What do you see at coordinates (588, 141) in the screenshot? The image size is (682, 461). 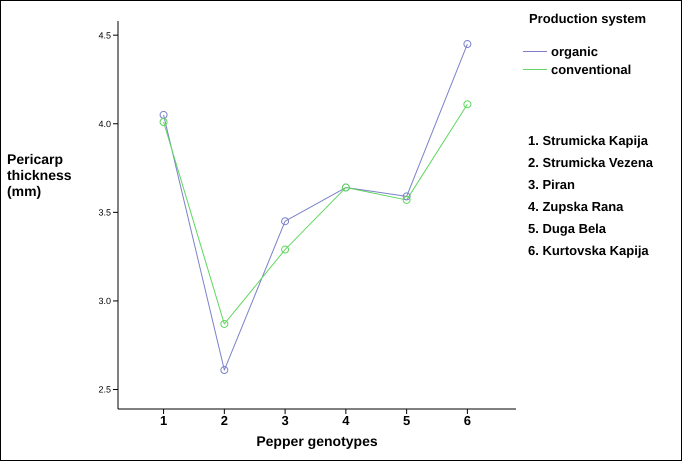 I see `text: 1. Strumicka Kapija` at bounding box center [588, 141].